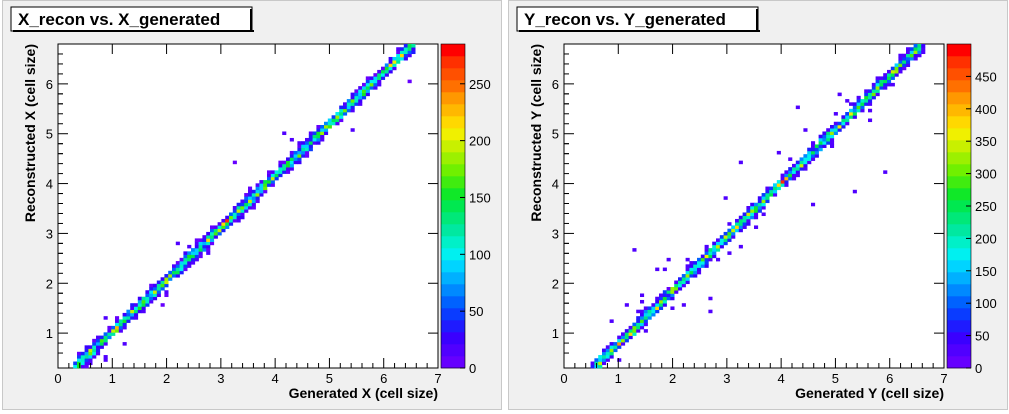 This screenshot has height=414, width=1009. What do you see at coordinates (465, 209) in the screenshot?
I see `color-scale: 0 50 100 150 200 250` at bounding box center [465, 209].